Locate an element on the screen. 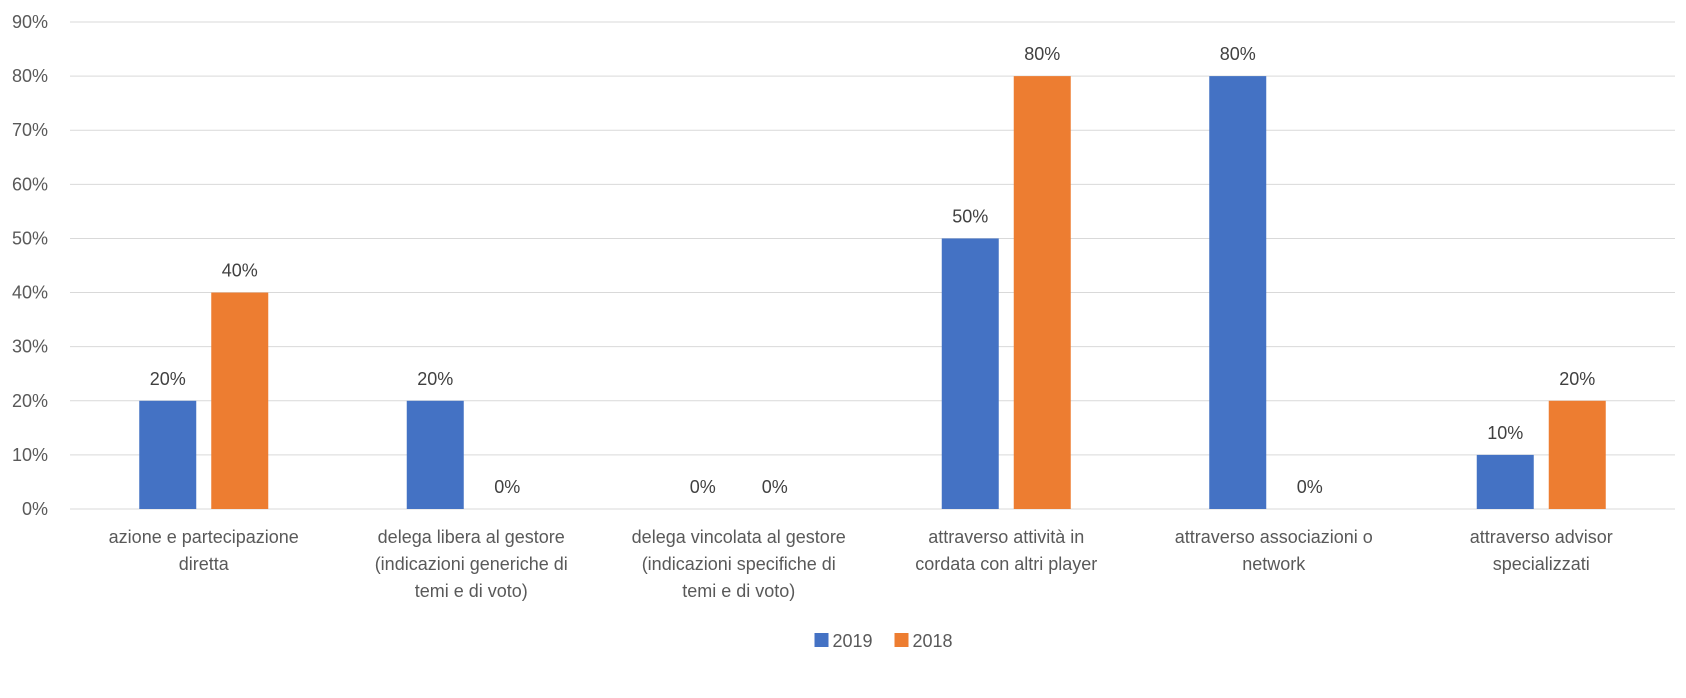 The height and width of the screenshot is (698, 1686). data-label-2019-5: 10% is located at coordinates (1505, 433).